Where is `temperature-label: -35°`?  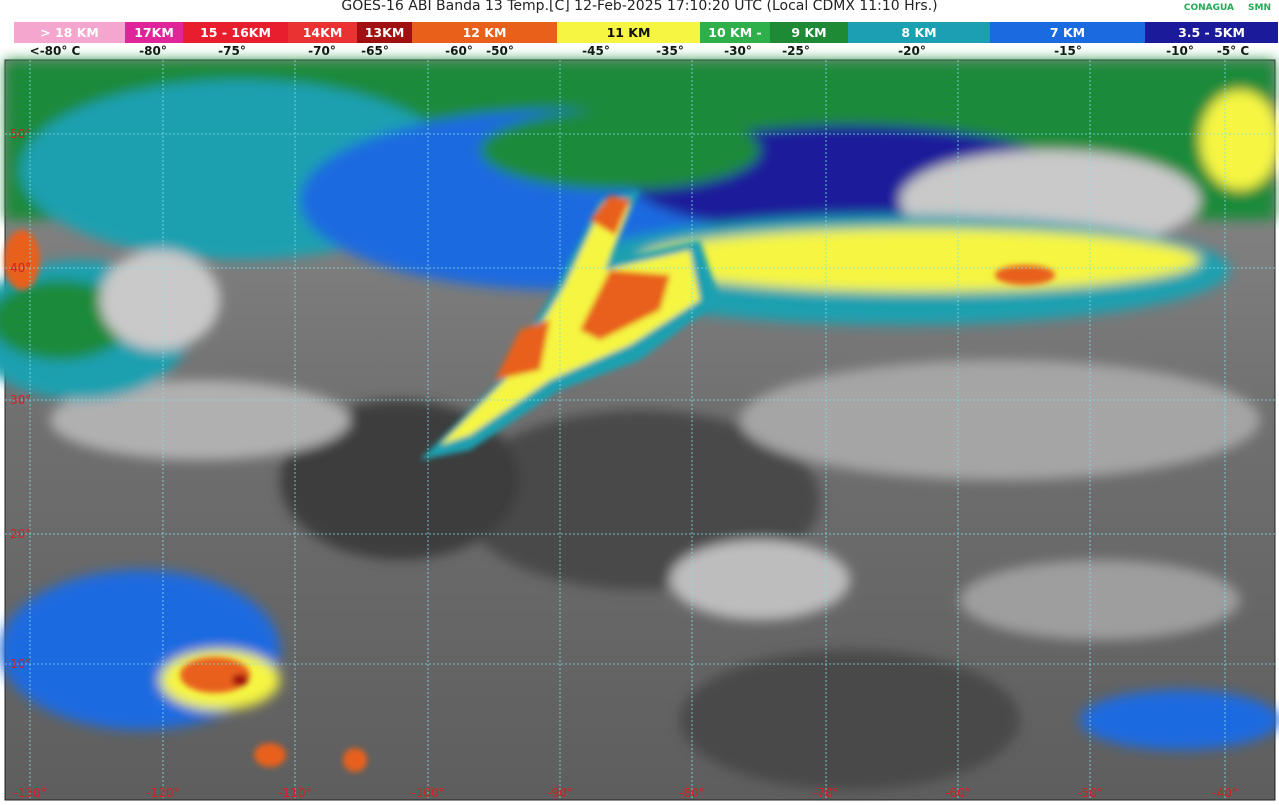
temperature-label: -35° is located at coordinates (670, 51).